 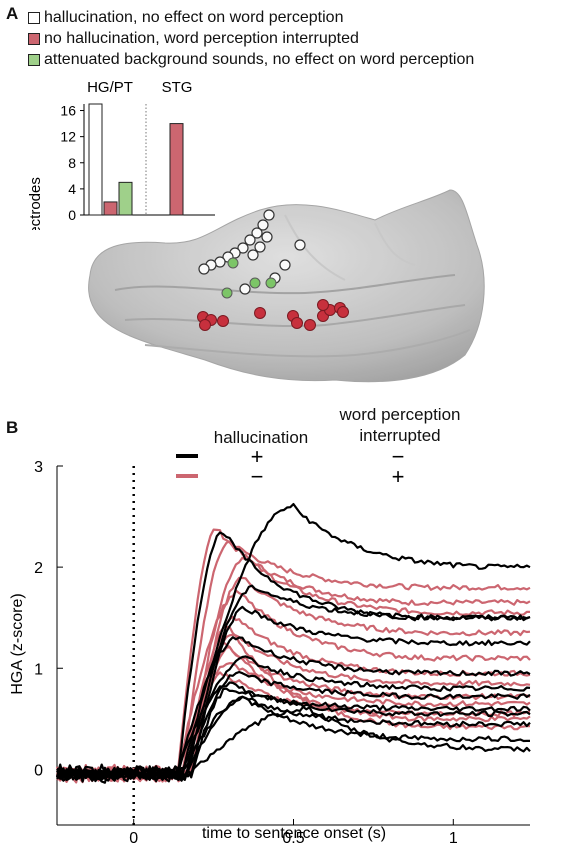 I want to click on key-red-interrupted: +, so click(x=398, y=475).